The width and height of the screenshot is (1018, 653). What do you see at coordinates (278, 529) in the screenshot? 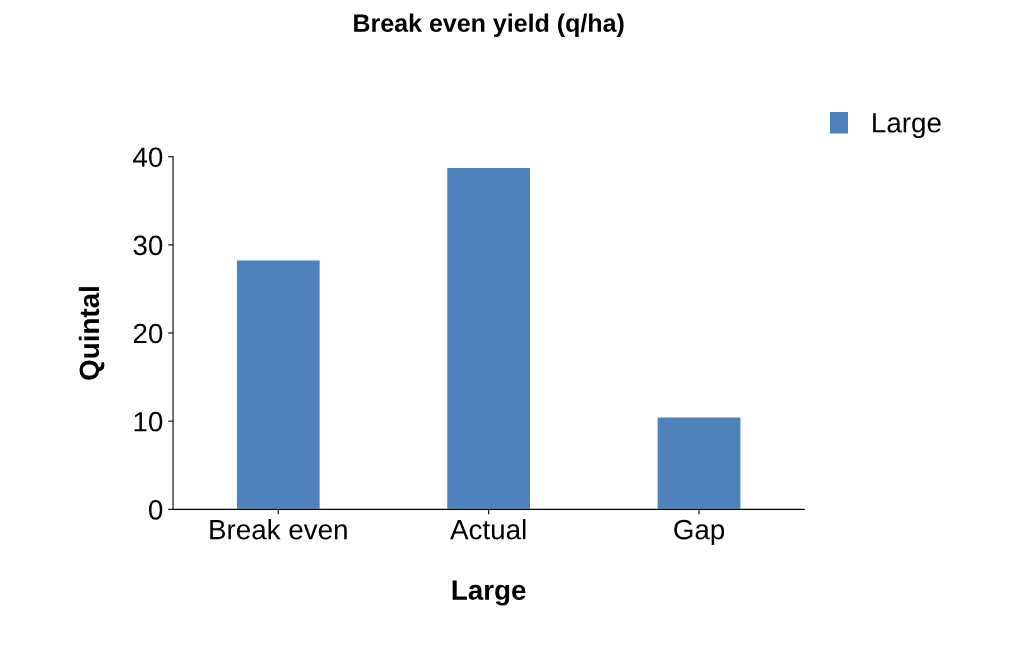
I see `x-tick-label: Break even` at bounding box center [278, 529].